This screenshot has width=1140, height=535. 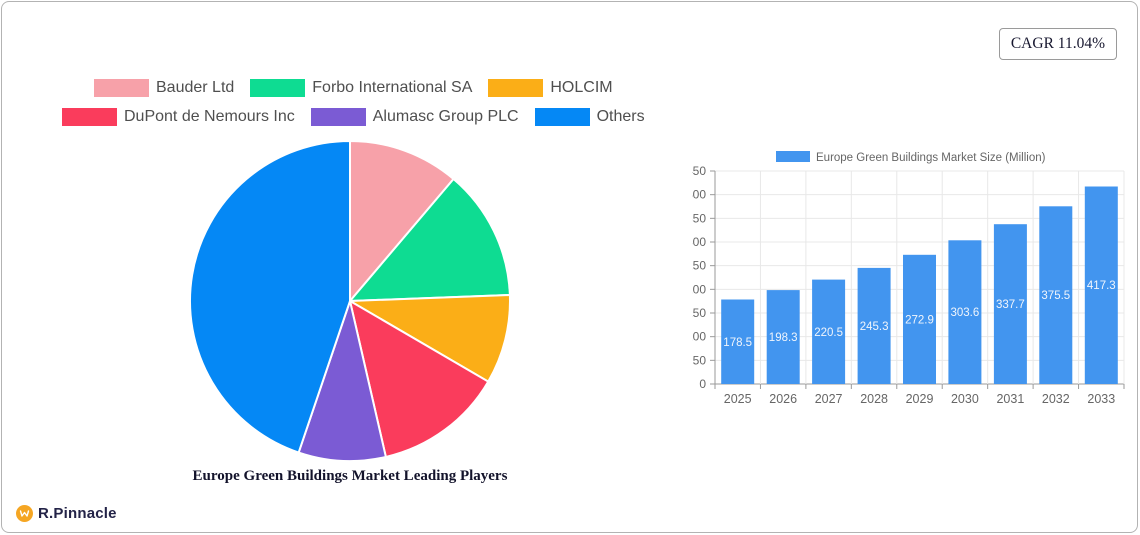 I want to click on brand: R.Pinnacle, so click(x=66, y=513).